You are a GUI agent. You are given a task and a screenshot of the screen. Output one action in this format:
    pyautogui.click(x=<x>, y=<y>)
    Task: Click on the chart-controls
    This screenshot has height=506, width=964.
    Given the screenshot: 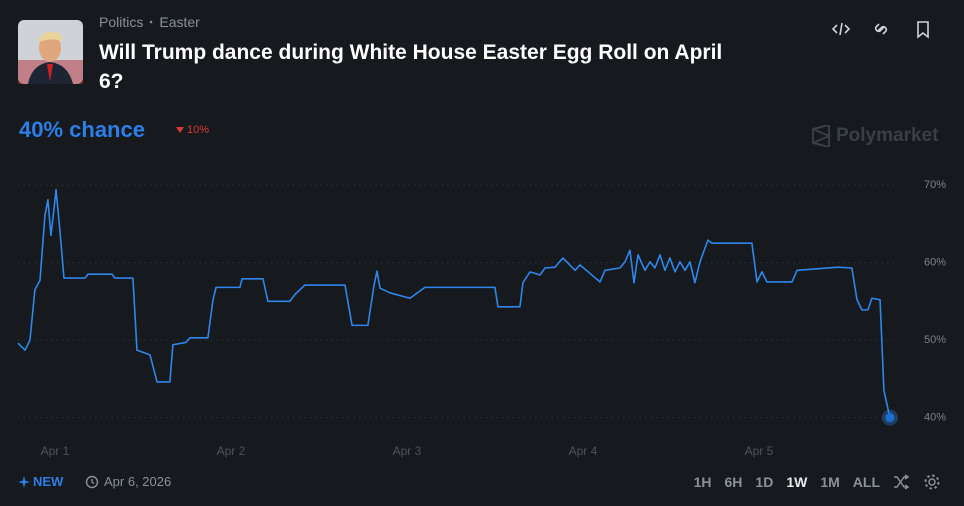 What is the action you would take?
    pyautogui.click(x=919, y=482)
    